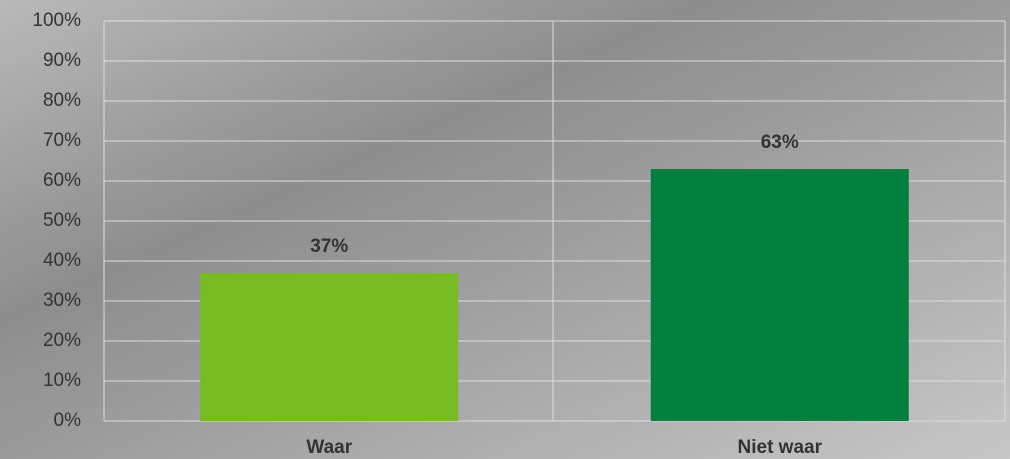 This screenshot has height=459, width=1010. I want to click on value-label: 63%, so click(780, 142).